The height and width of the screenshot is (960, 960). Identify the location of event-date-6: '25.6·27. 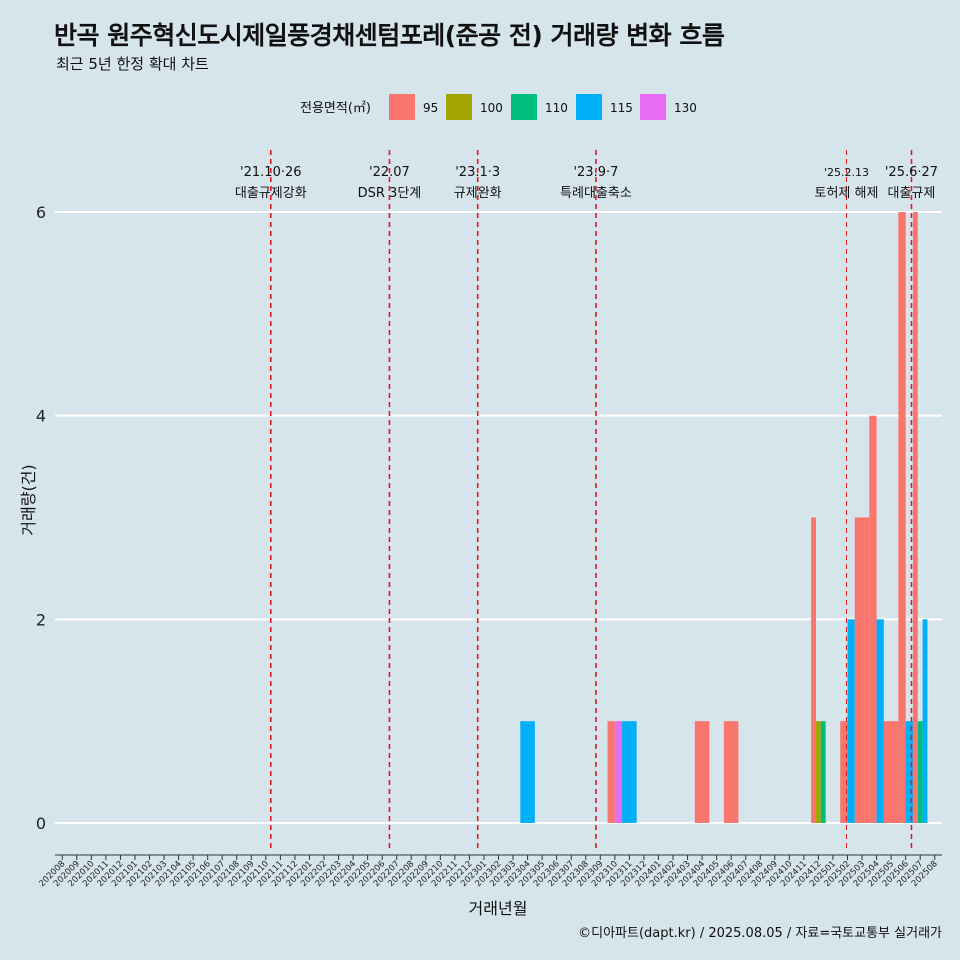
(911, 172).